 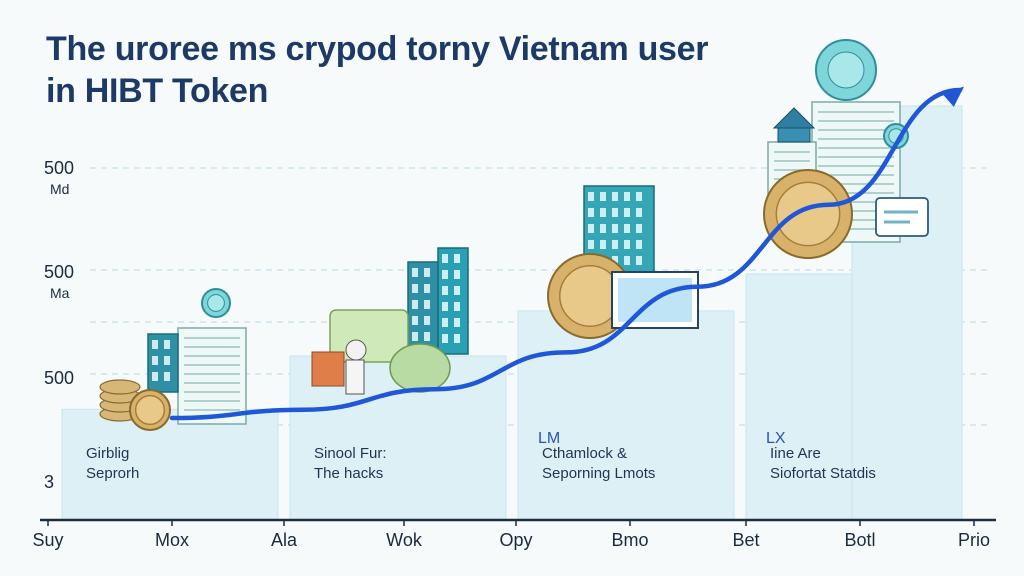 I want to click on y-tick-sublabel: Ma, so click(x=60, y=293).